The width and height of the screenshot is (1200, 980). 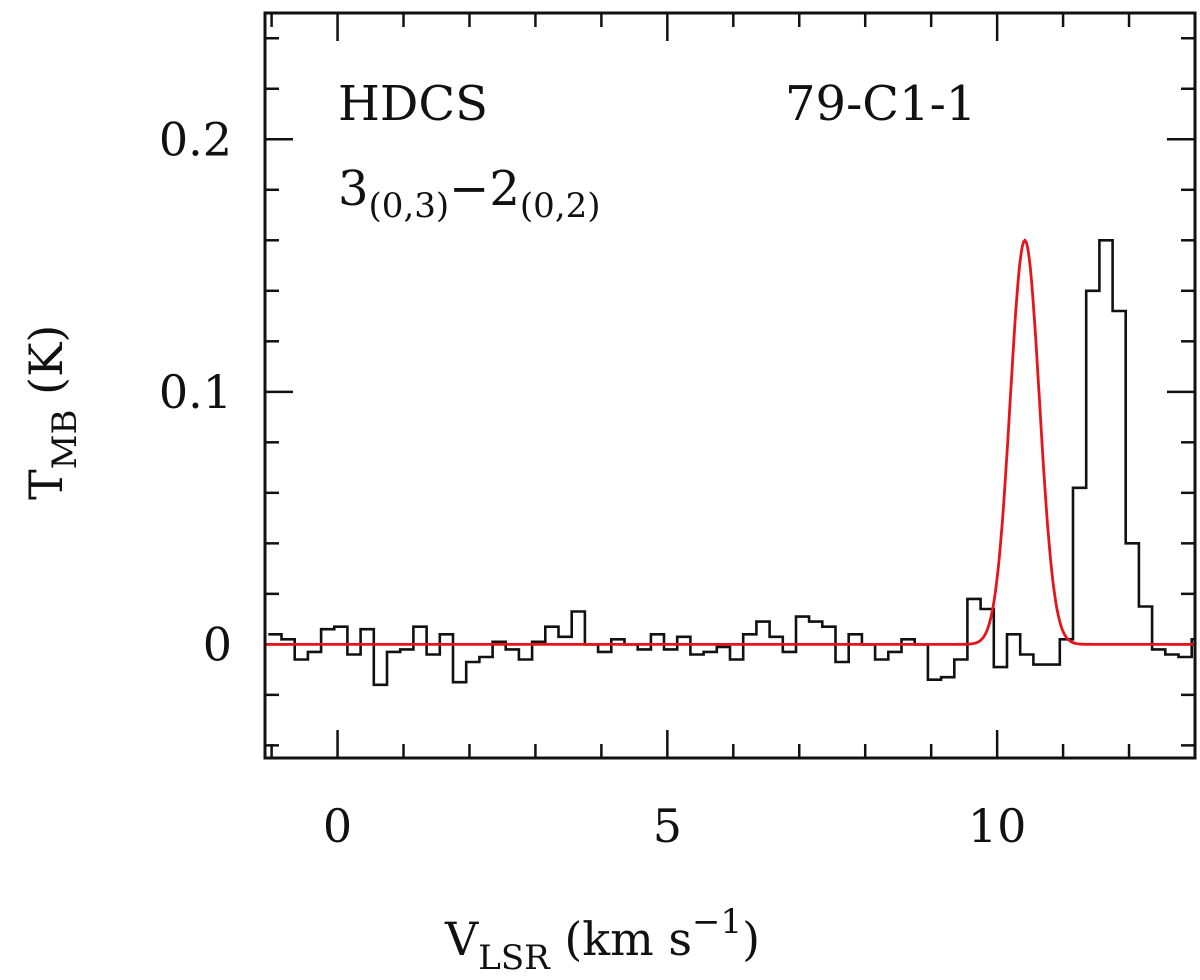 I want to click on transition-upper: 3, so click(x=353, y=189).